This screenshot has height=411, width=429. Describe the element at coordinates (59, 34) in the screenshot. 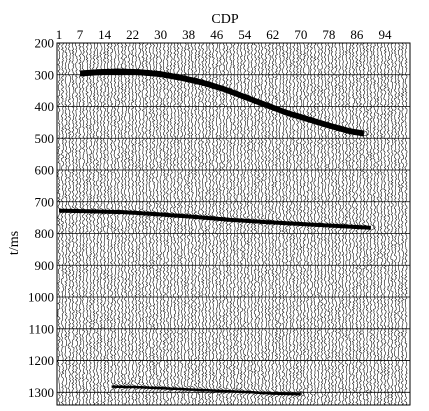

I see `x-tick-label: 1` at that location.